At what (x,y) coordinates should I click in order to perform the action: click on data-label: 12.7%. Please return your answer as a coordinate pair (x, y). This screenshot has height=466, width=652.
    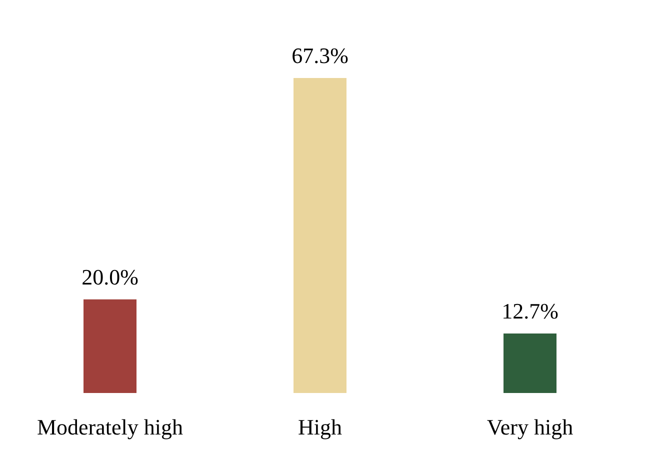
    Looking at the image, I should click on (530, 311).